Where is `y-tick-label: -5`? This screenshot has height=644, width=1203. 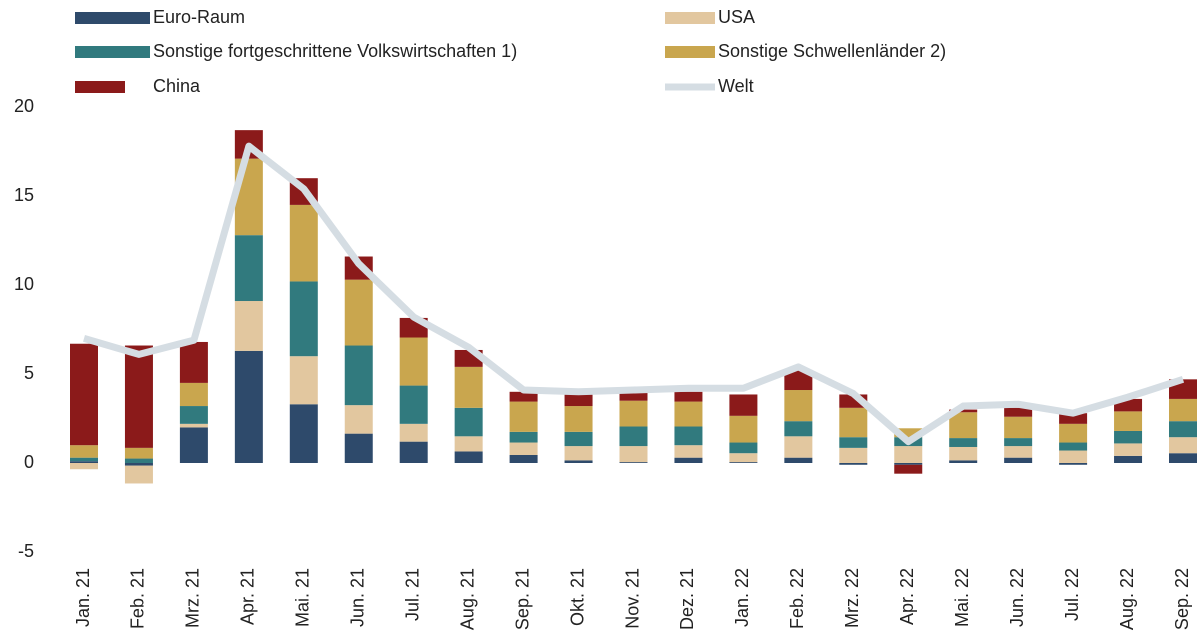 y-tick-label: -5 is located at coordinates (26, 551).